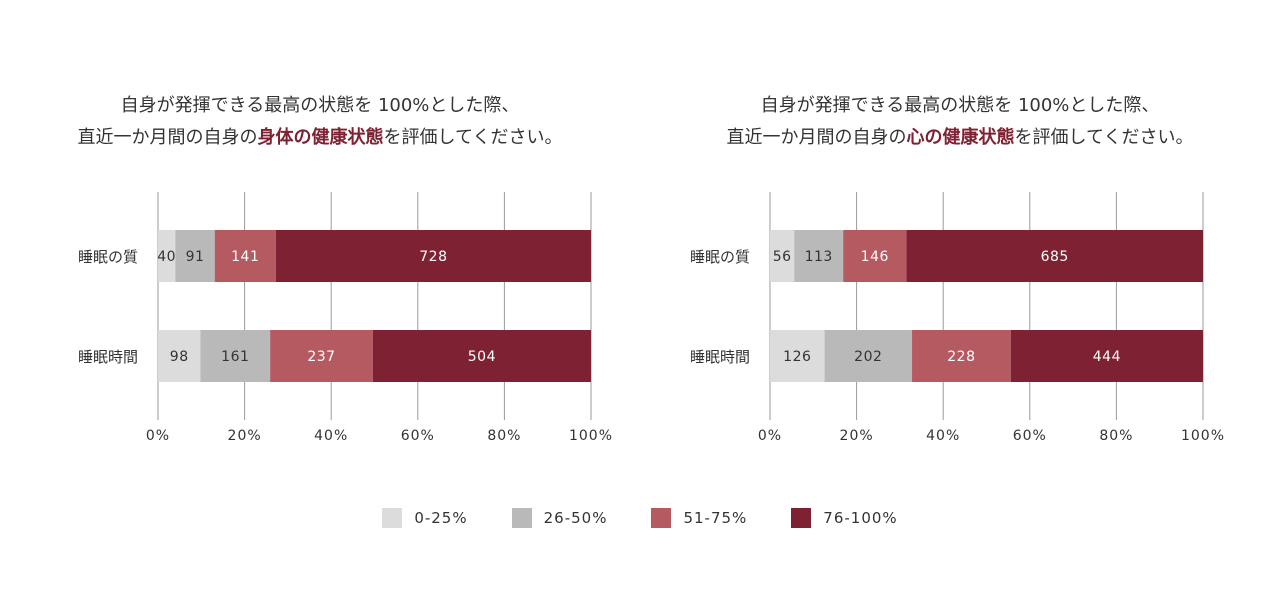  I want to click on legend: 0-25% 26-50% 51-75% 76-100%, so click(640, 518).